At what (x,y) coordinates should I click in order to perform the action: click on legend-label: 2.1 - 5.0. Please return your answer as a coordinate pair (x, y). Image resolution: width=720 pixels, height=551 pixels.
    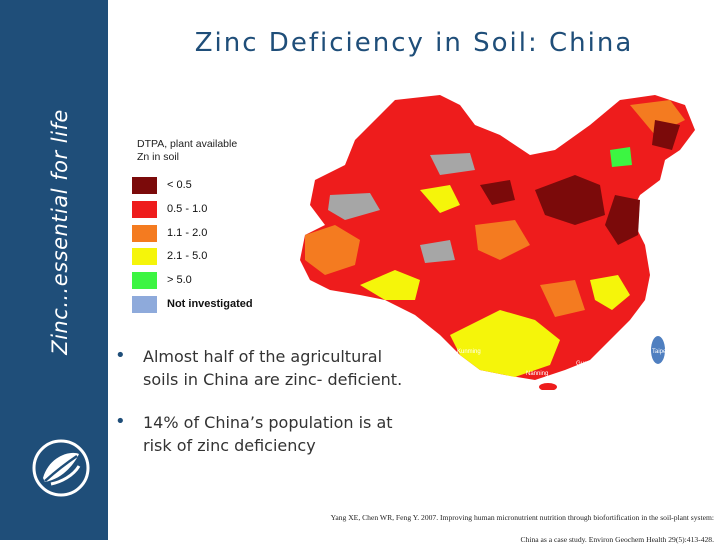
    Looking at the image, I should click on (187, 256).